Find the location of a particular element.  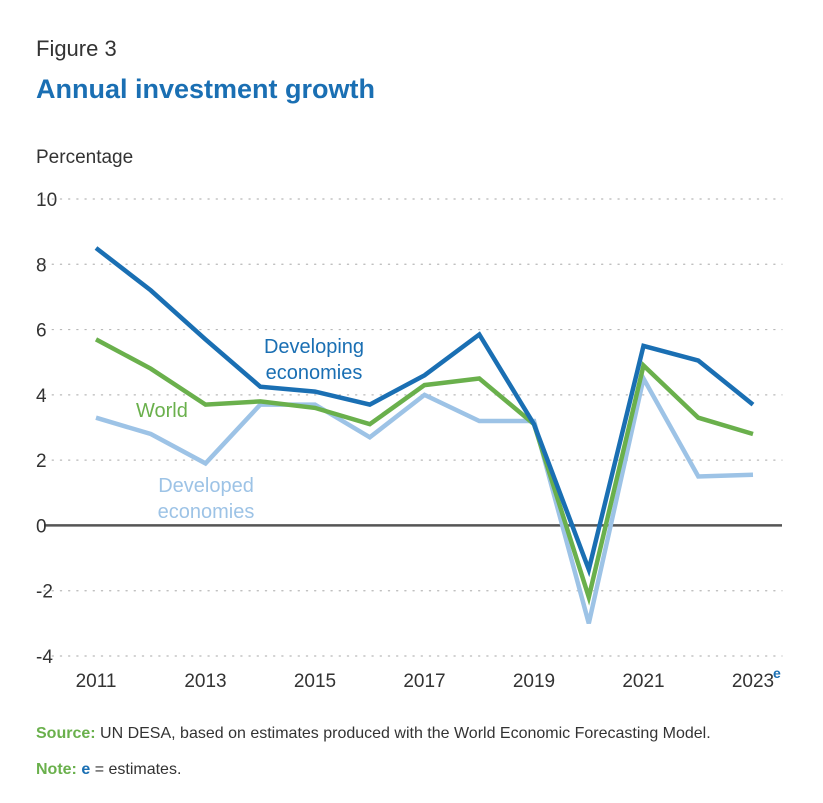

series-label-developed-economies: economies is located at coordinates (206, 512).